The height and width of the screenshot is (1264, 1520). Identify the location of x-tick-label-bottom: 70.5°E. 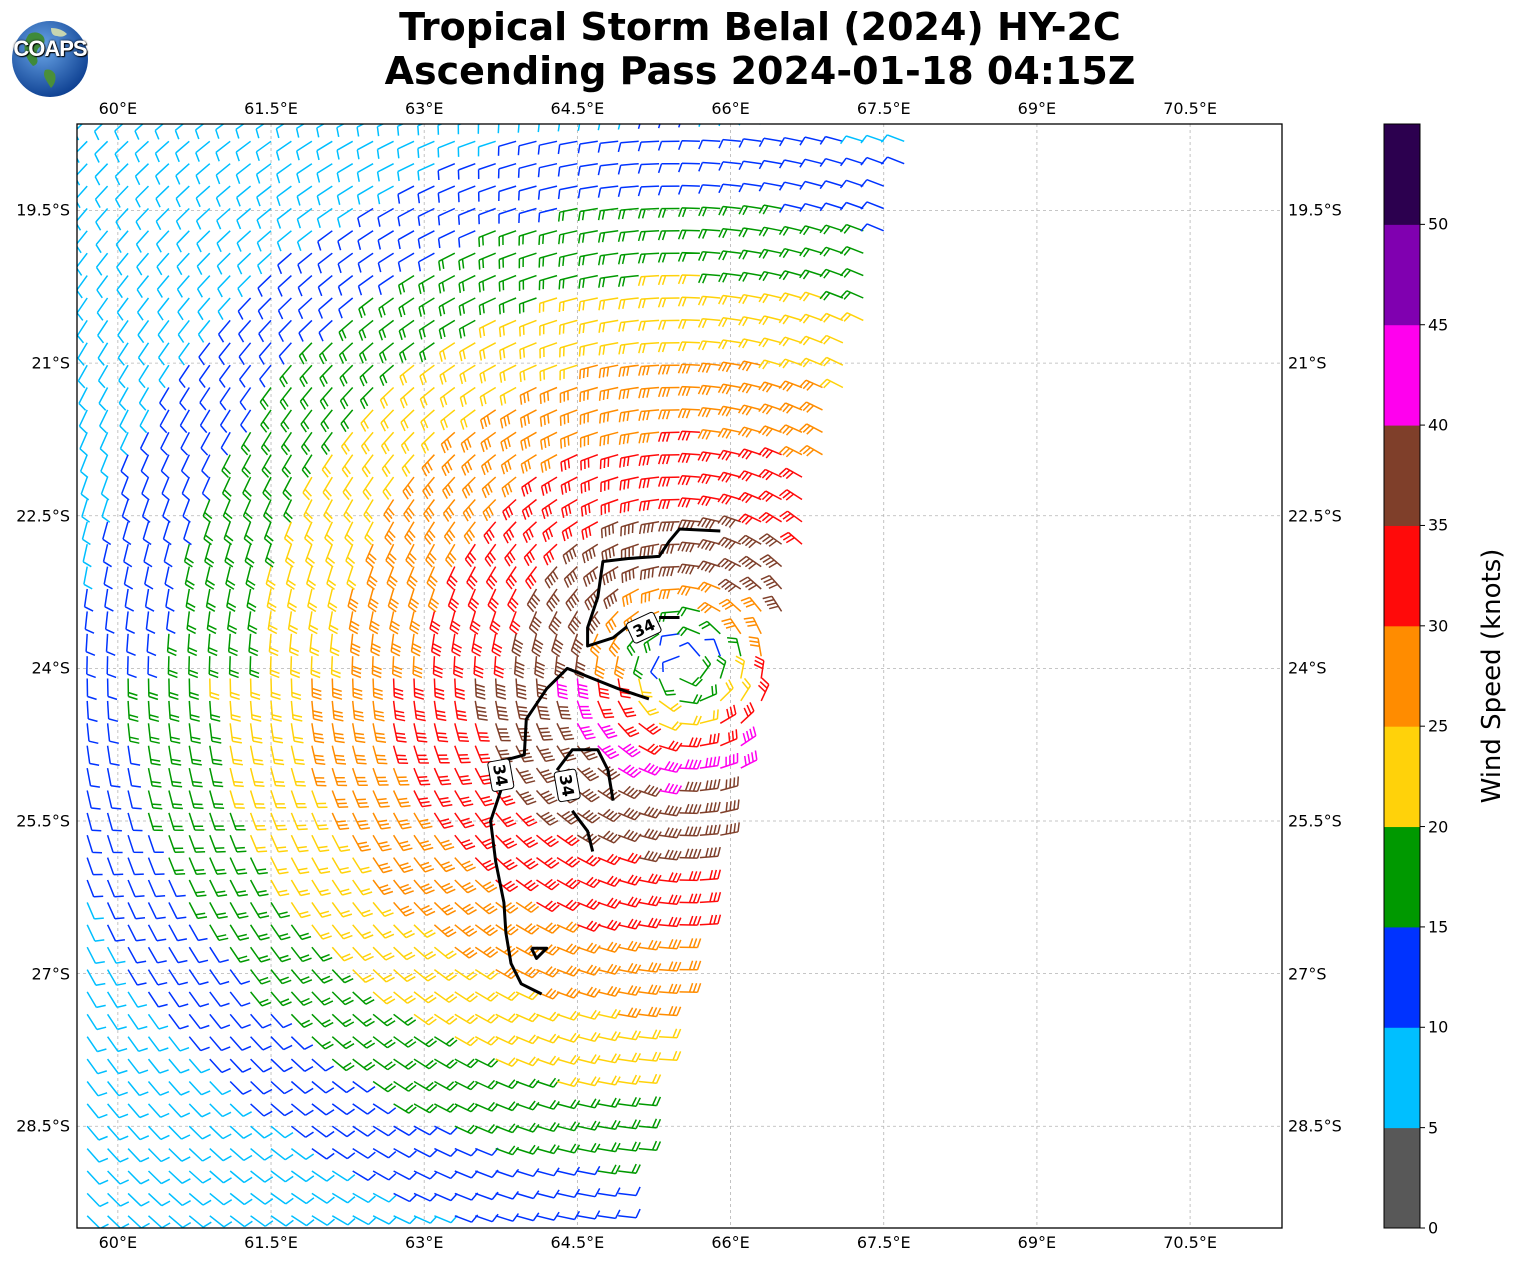
(1190, 1242).